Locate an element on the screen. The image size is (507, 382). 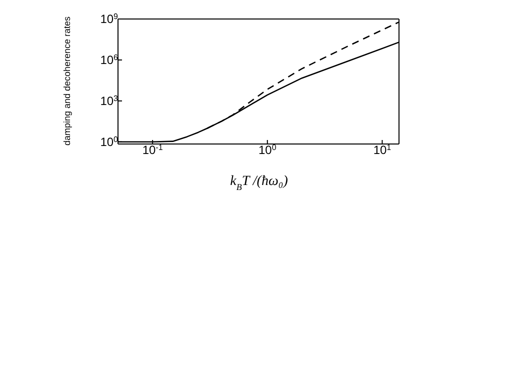
y-tick-label: 10$^{9}$ is located at coordinates (109, 19).